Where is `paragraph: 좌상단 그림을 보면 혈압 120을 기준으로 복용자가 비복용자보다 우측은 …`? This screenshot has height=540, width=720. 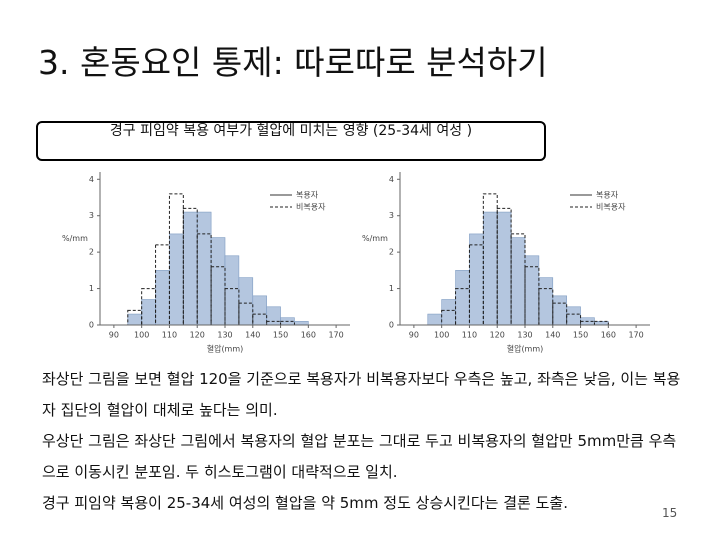
paragraph: 좌상단 그림을 보면 혈압 120을 기준으로 복용자가 비복용자보다 우측은 … is located at coordinates (361, 394).